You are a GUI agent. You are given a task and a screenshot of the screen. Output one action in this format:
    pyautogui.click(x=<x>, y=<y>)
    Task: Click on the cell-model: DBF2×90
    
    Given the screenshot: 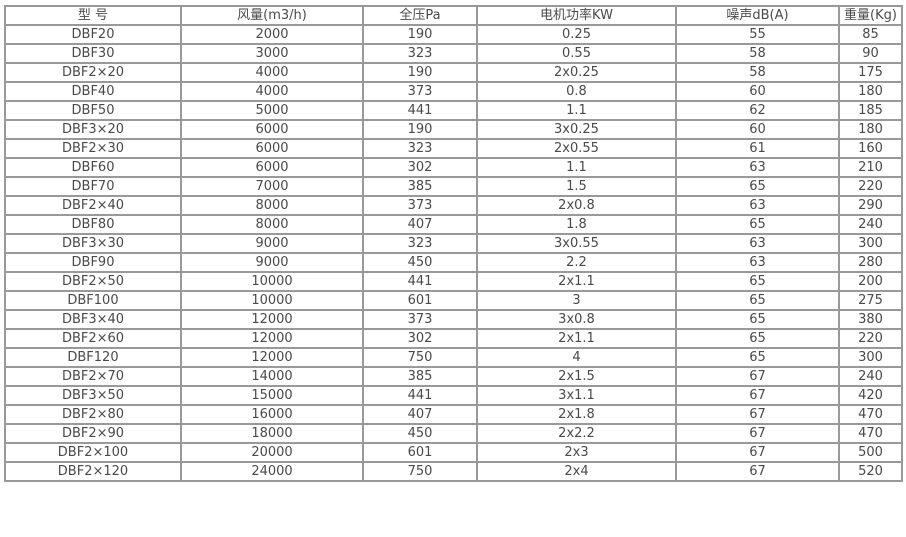 What is the action you would take?
    pyautogui.click(x=93, y=433)
    